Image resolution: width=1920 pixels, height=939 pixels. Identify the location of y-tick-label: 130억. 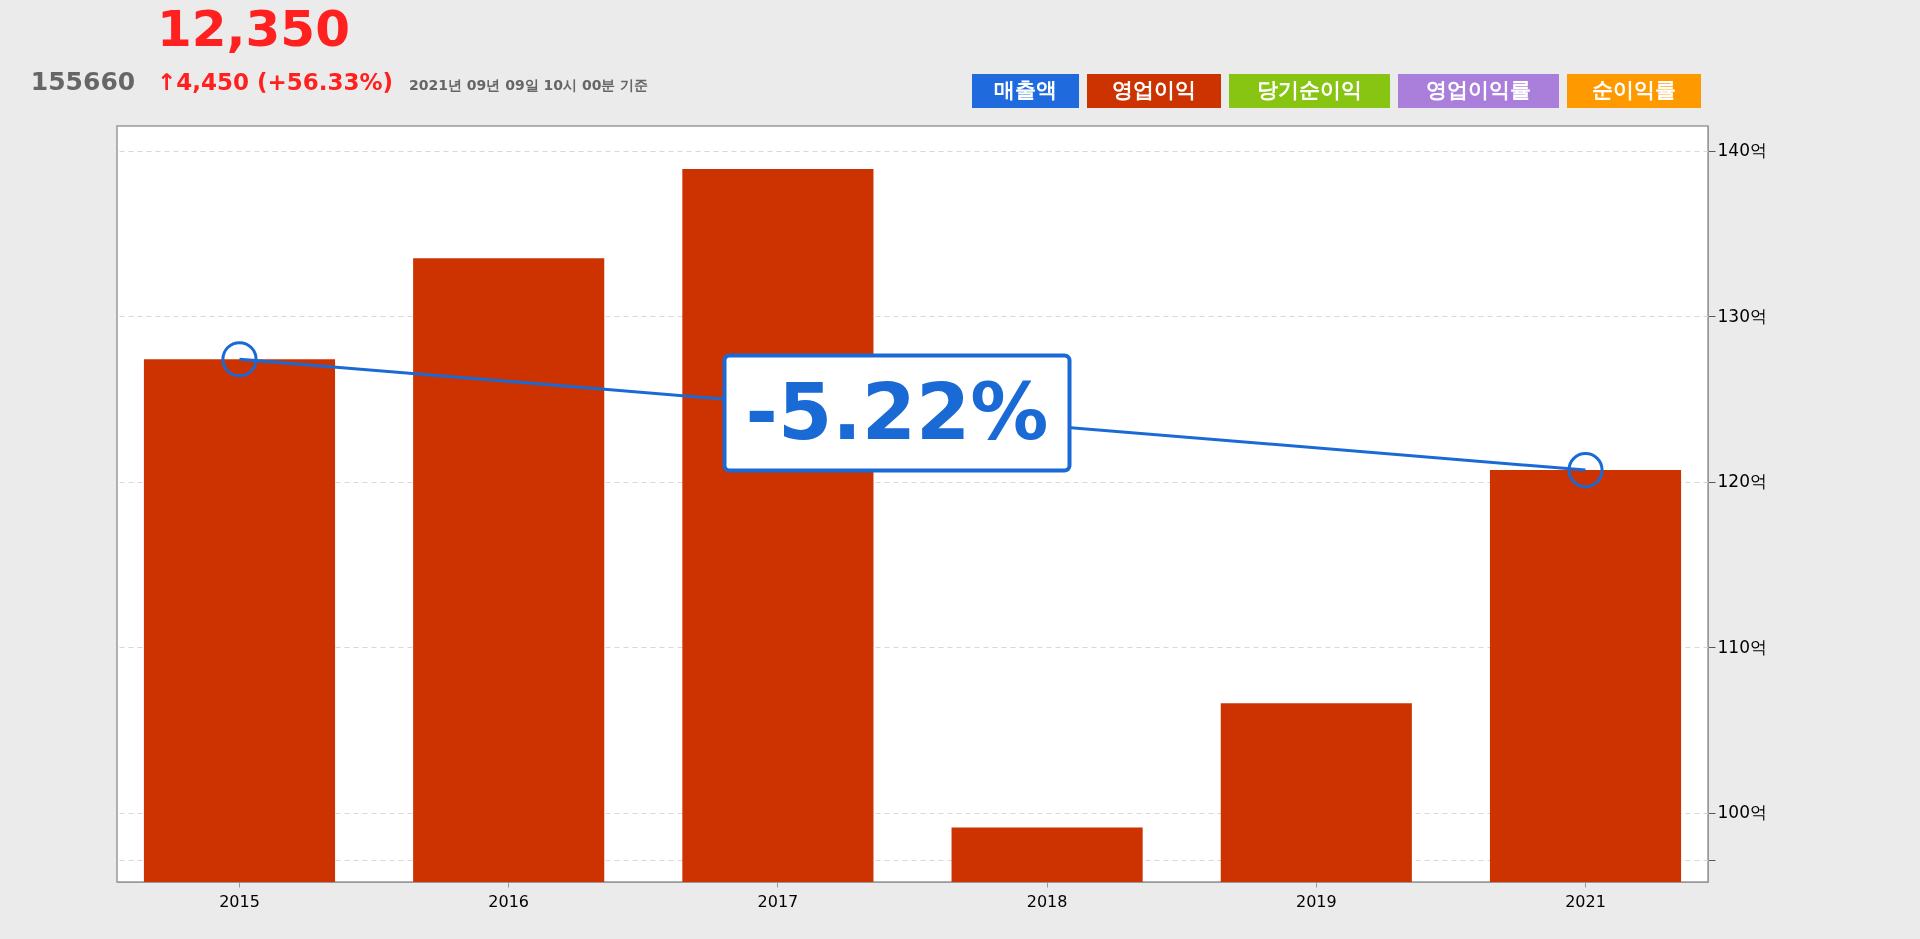
(1742, 315).